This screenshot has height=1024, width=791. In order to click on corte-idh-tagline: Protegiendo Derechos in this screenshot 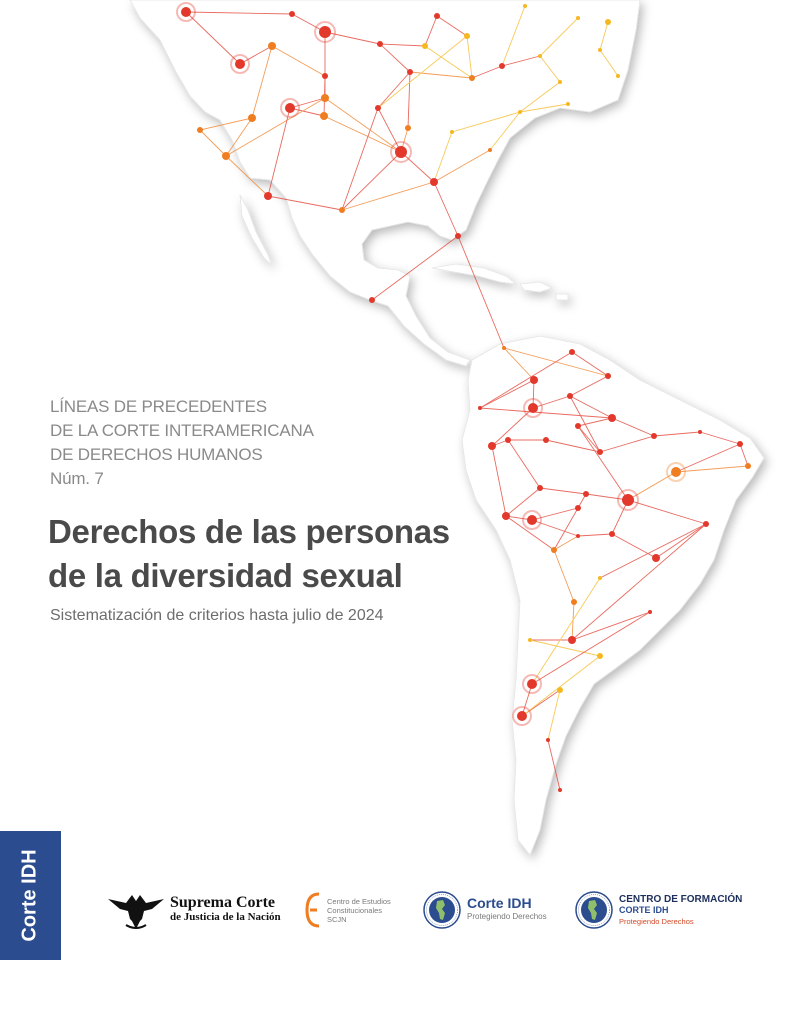, I will do `click(507, 916)`.